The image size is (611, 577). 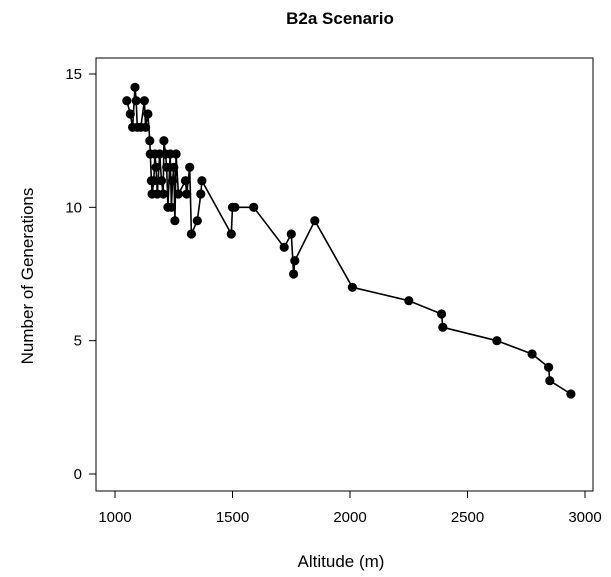 I want to click on x-tick-label: 1500, so click(x=232, y=517).